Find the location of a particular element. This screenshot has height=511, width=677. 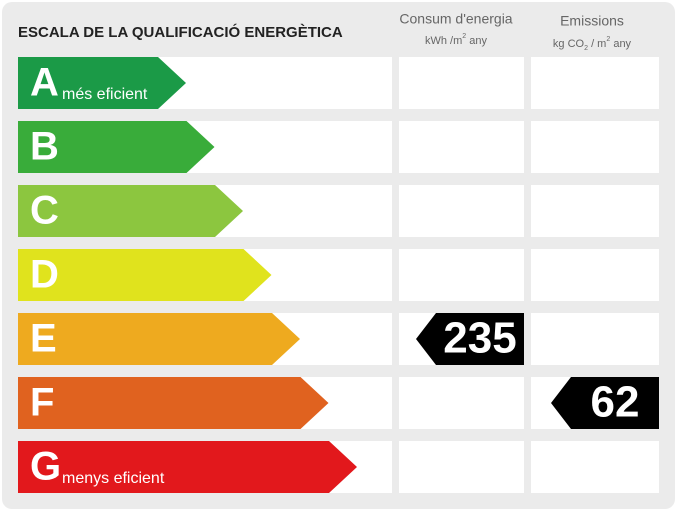

column-header: Emissions is located at coordinates (592, 21).